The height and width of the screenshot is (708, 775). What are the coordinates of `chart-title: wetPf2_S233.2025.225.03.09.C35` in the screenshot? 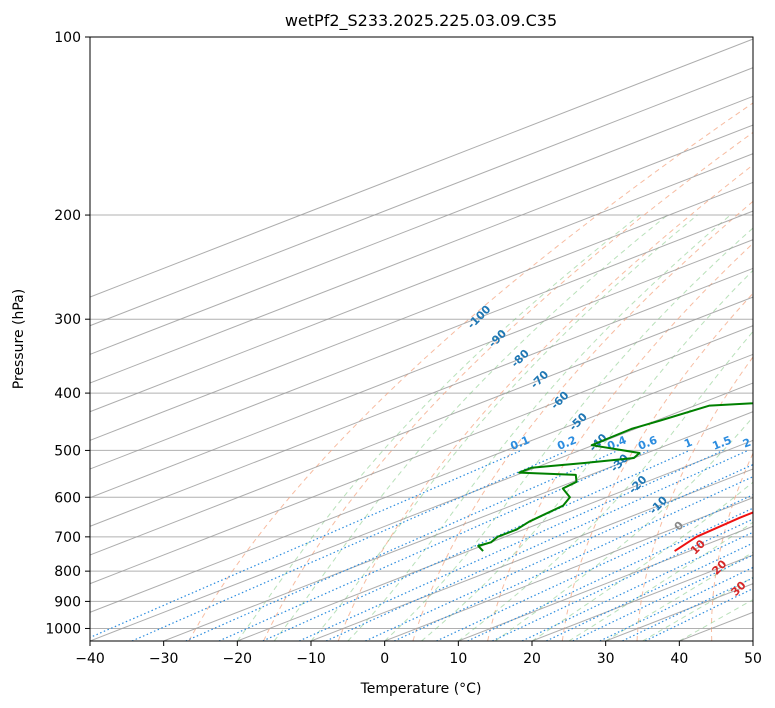 It's located at (421, 21).